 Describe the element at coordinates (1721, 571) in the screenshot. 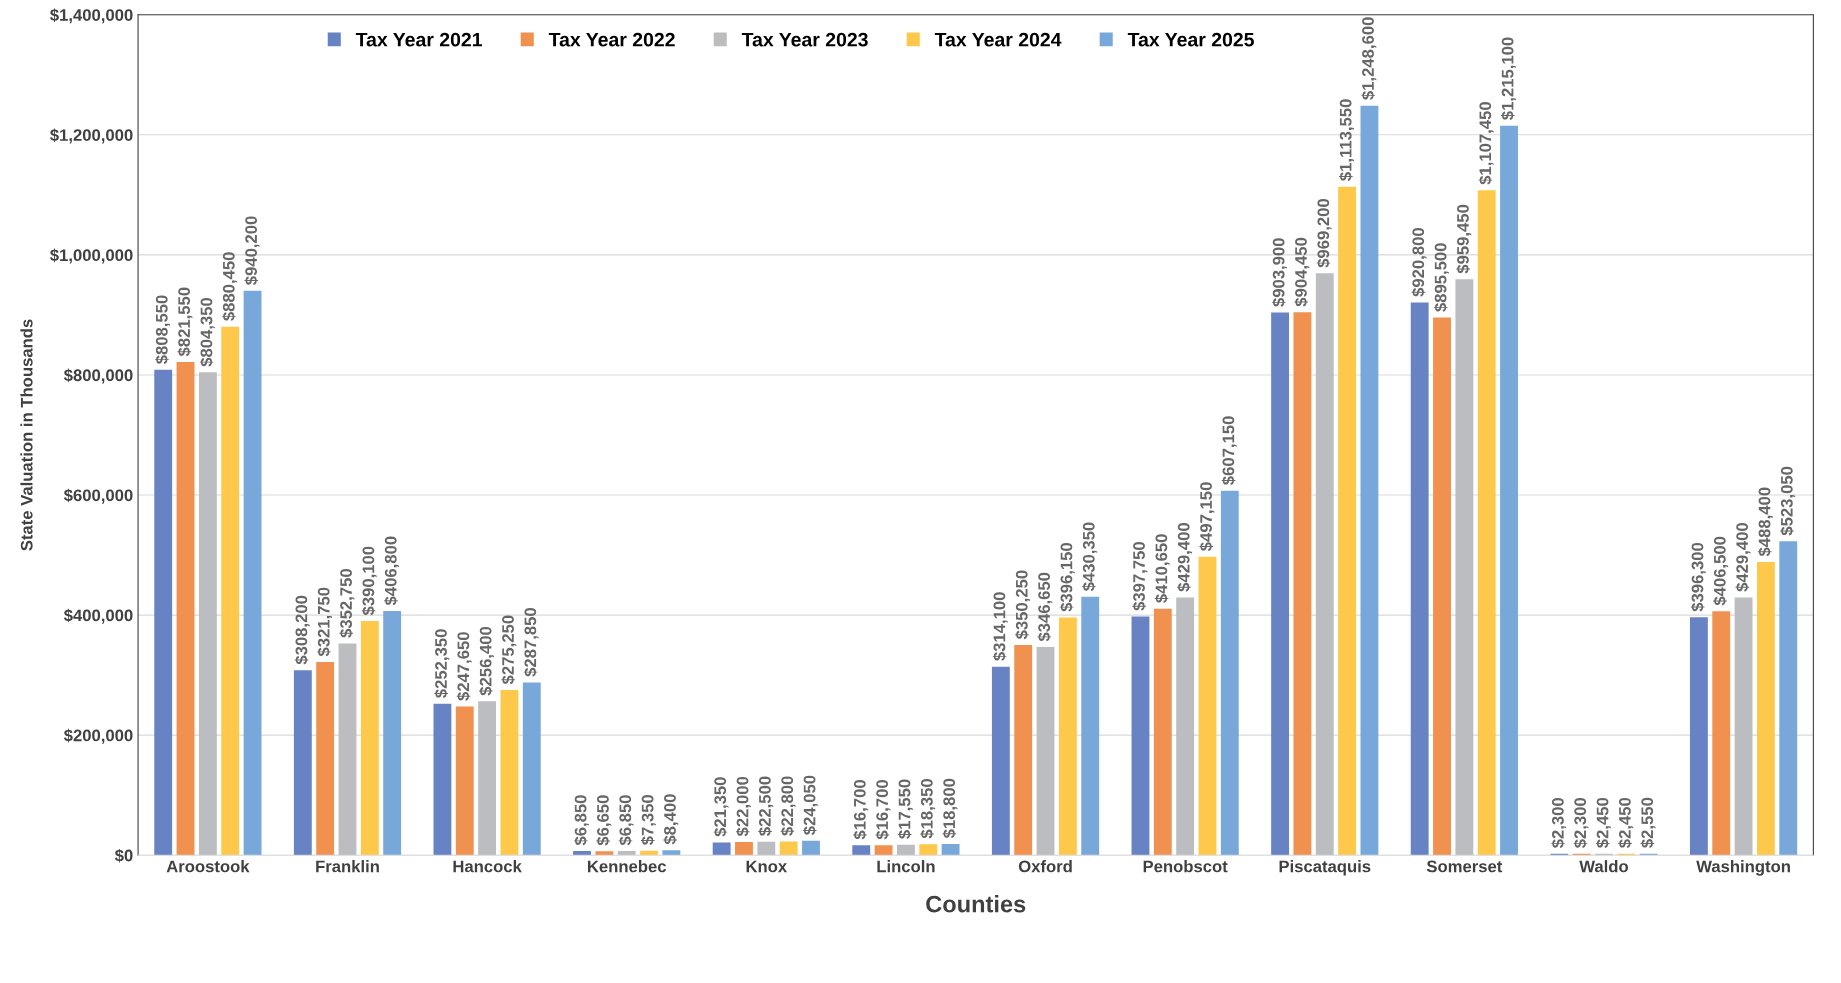

I see `data-label: $406,500` at that location.